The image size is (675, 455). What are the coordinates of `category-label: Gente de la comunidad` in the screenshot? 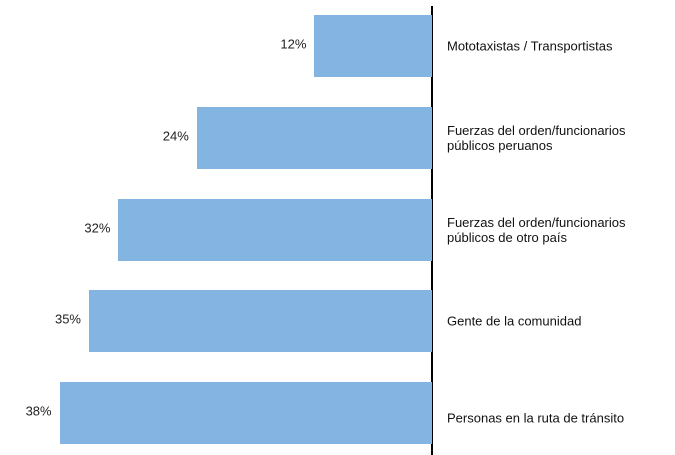 It's located at (514, 321).